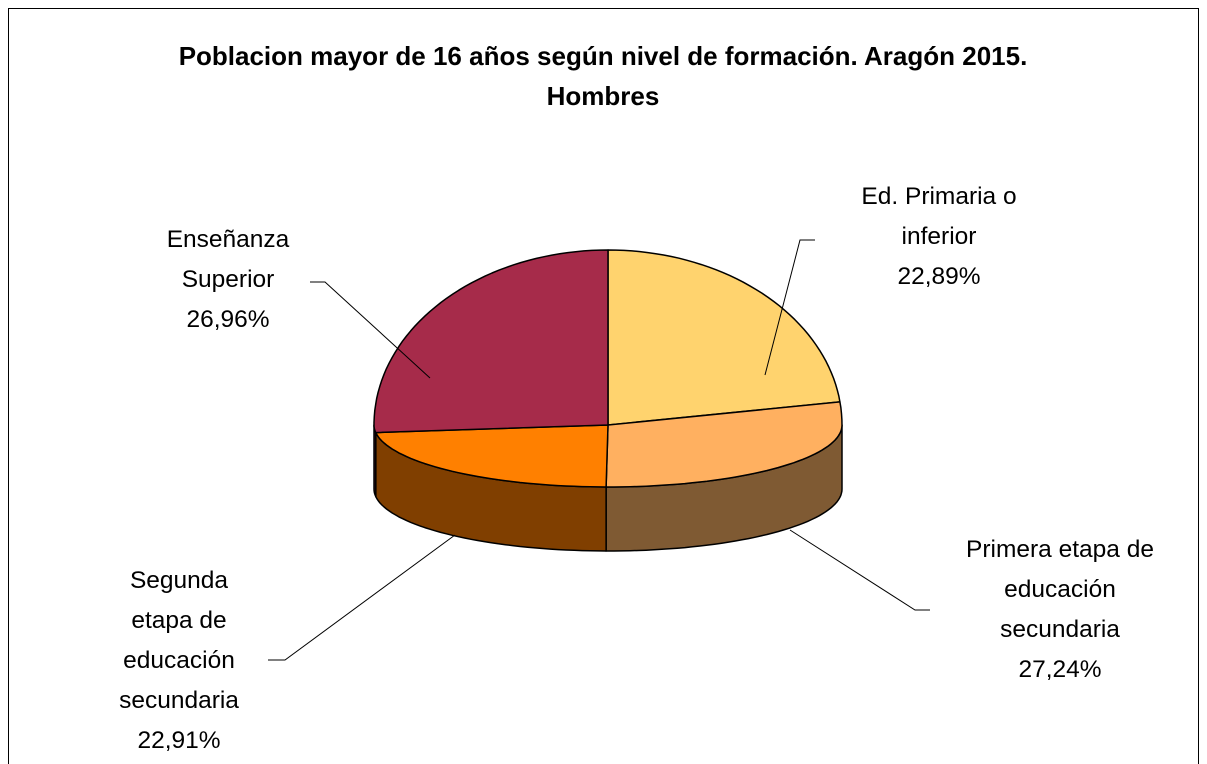 The width and height of the screenshot is (1207, 764). What do you see at coordinates (228, 259) in the screenshot?
I see `category-label: Enseñanza Superior` at bounding box center [228, 259].